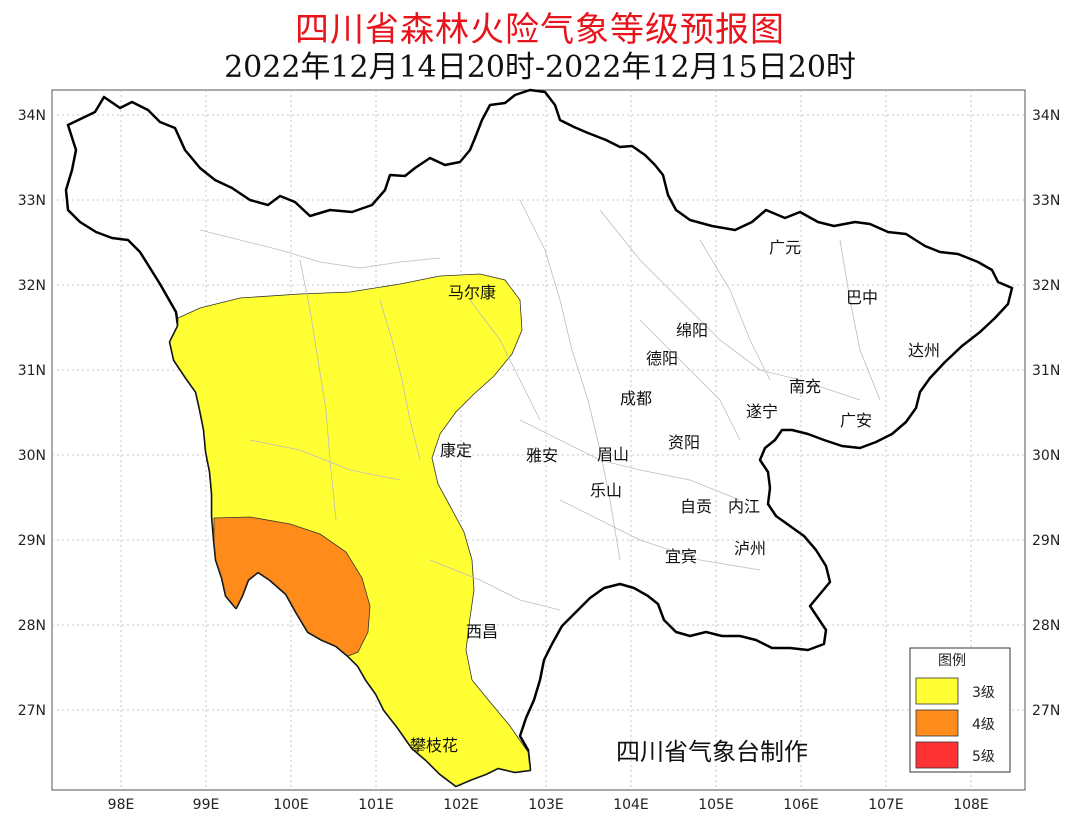  Describe the element at coordinates (482, 631) in the screenshot. I see `city-label-xichang: 西昌` at that location.